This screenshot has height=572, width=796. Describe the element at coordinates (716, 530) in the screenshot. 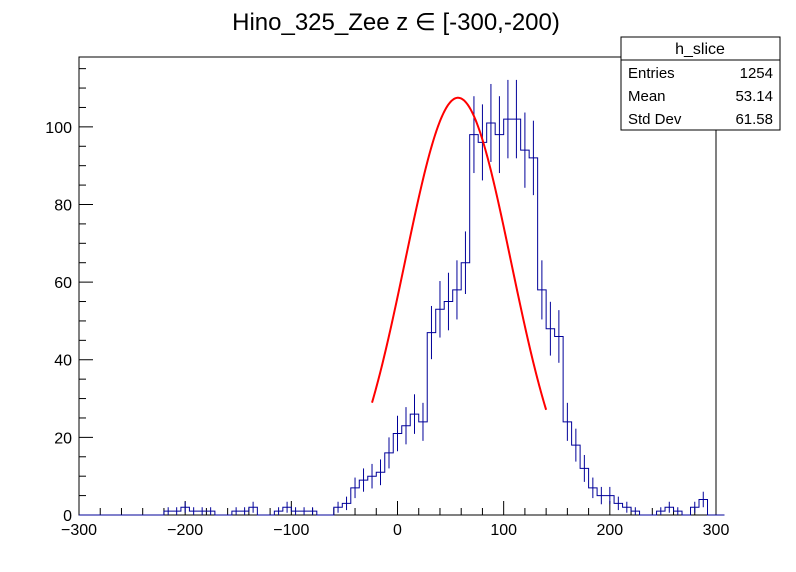

I see `x-tick-label: 300` at that location.